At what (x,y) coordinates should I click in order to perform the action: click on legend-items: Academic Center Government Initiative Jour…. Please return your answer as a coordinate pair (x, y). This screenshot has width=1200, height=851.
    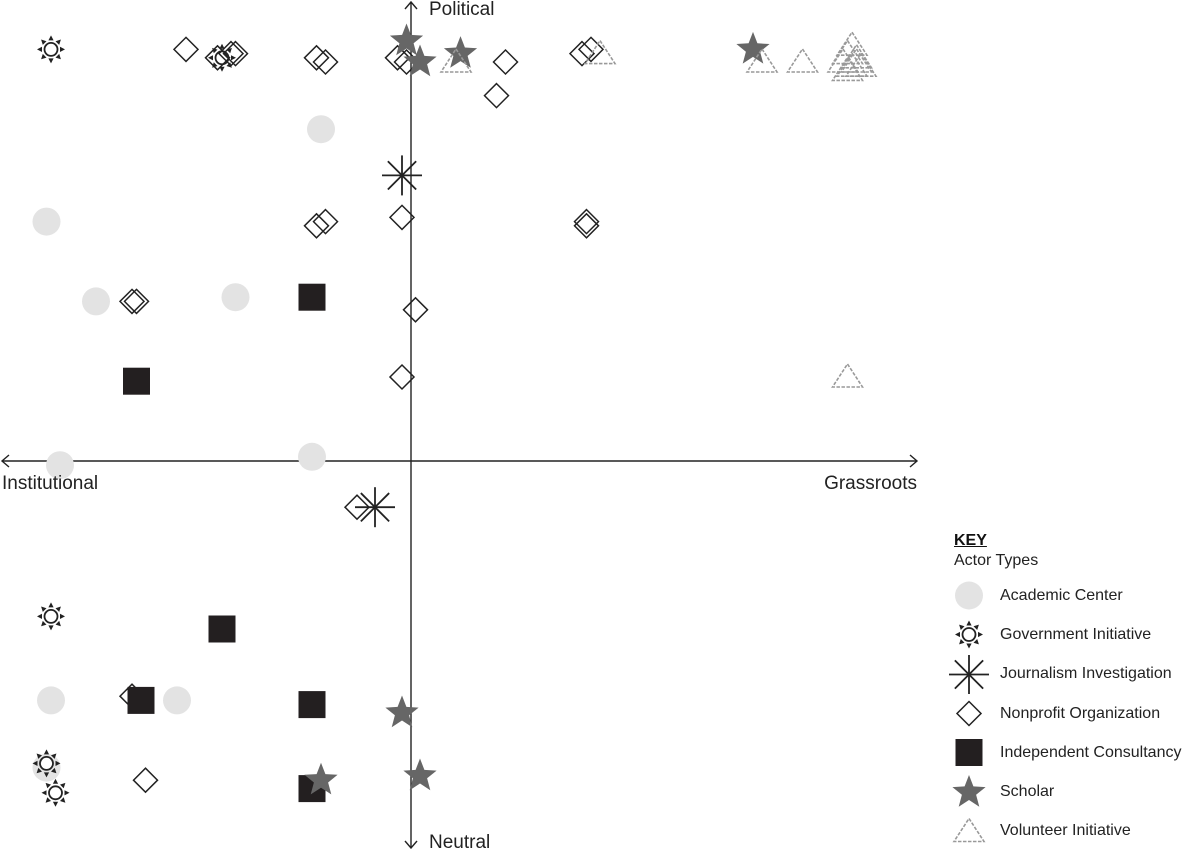
    Looking at the image, I should click on (1074, 713).